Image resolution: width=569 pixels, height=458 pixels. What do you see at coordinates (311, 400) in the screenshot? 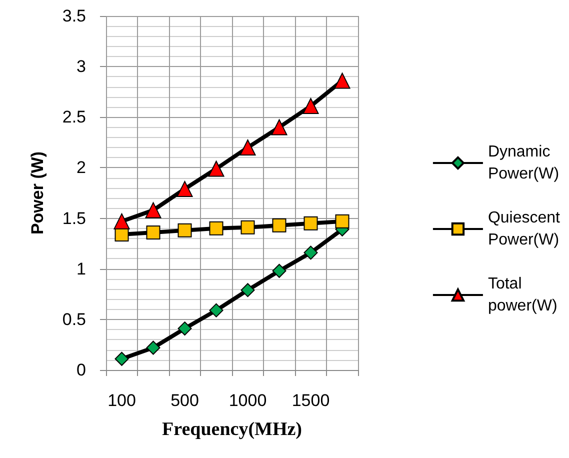
I see `x-tick-label: 1500` at bounding box center [311, 400].